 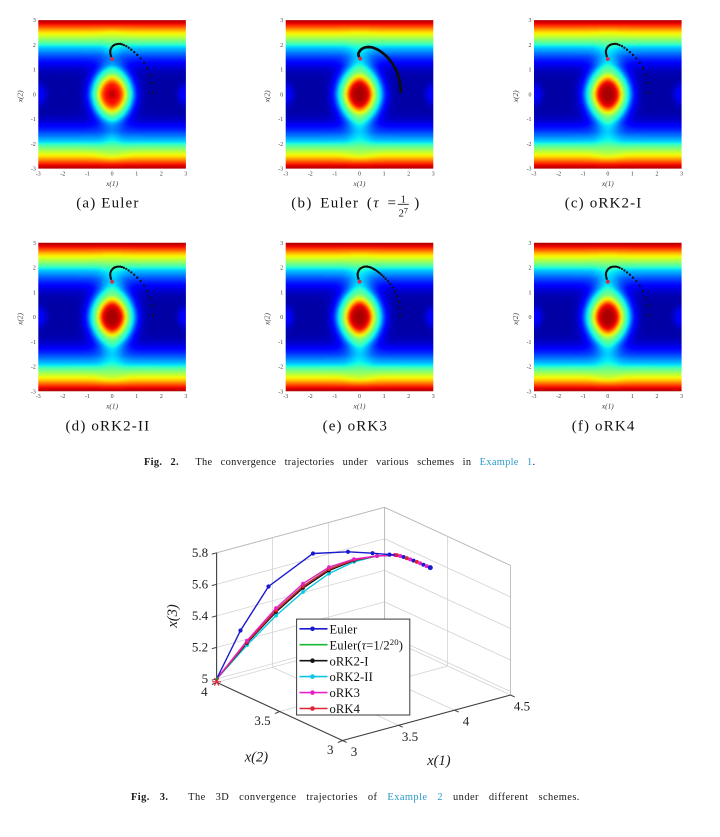 I want to click on svg-text: 5, so click(x=205, y=678).